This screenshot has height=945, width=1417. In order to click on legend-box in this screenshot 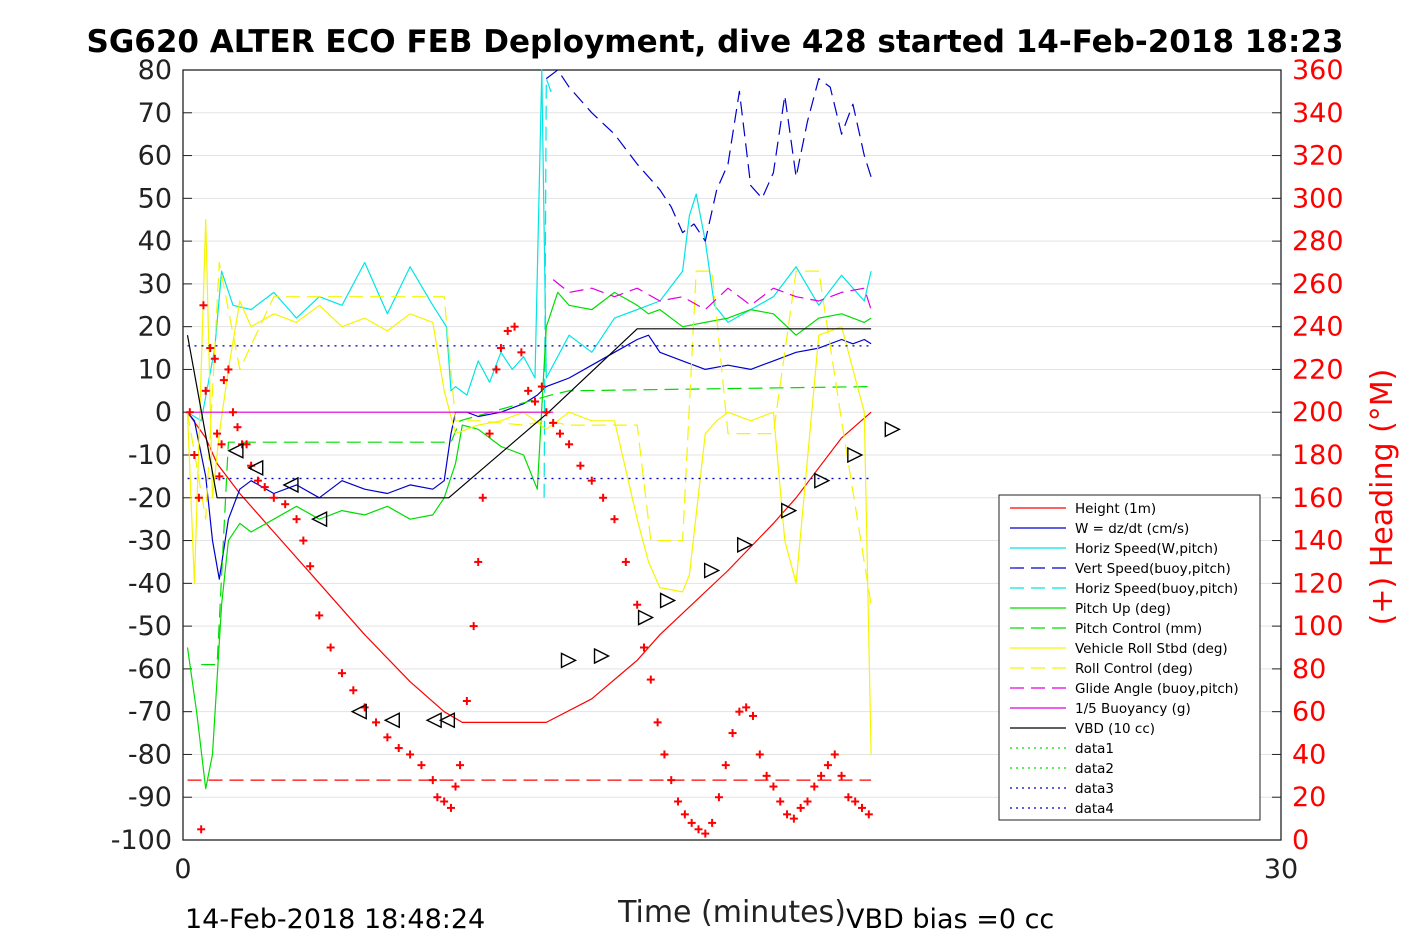, I will do `click(1129, 657)`.